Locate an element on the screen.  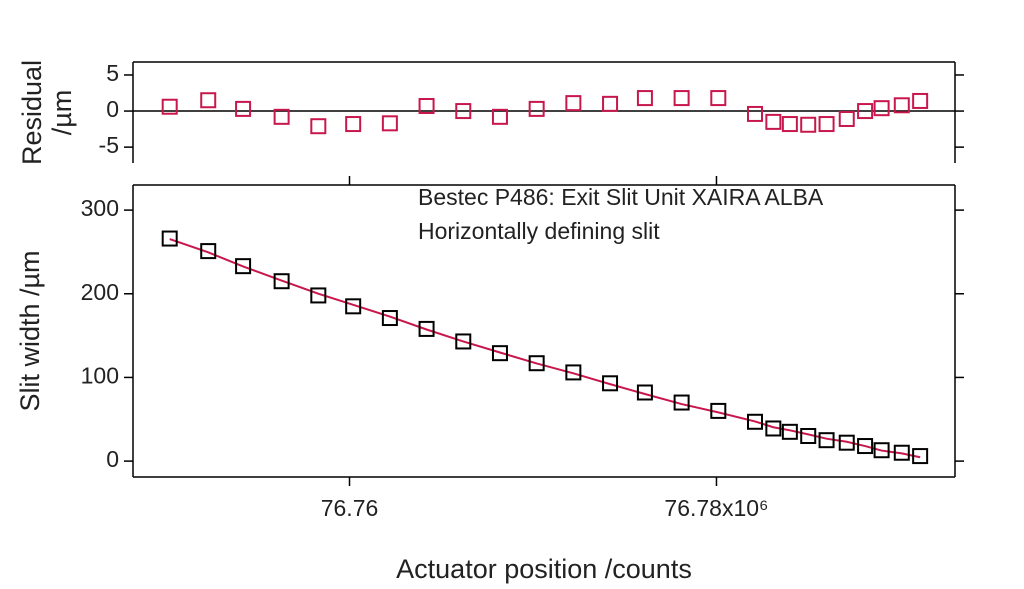
annotation: Bestec P486: Exit Slit Unit XAIRA ALBA is located at coordinates (621, 197).